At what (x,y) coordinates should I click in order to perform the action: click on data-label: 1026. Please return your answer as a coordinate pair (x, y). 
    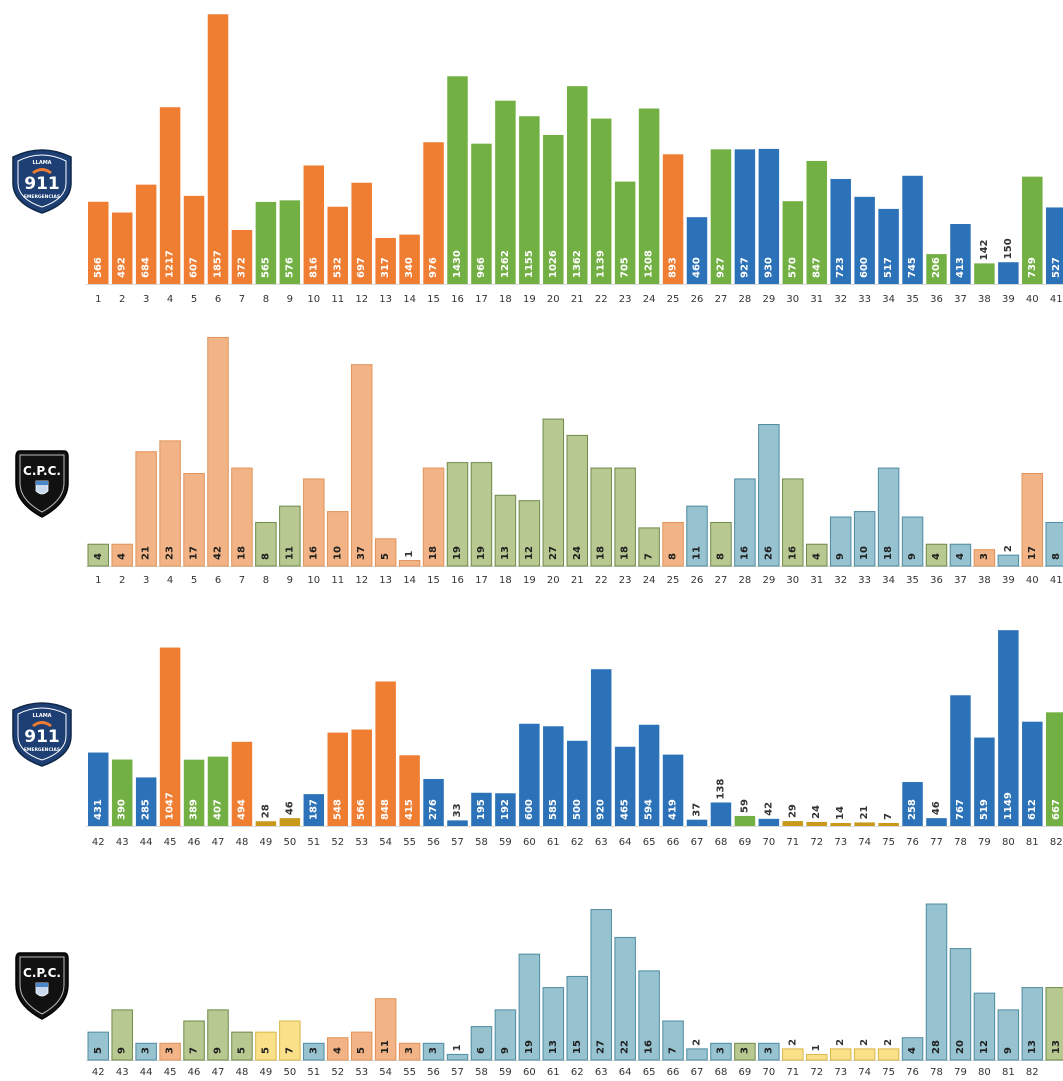
    Looking at the image, I should click on (553, 264).